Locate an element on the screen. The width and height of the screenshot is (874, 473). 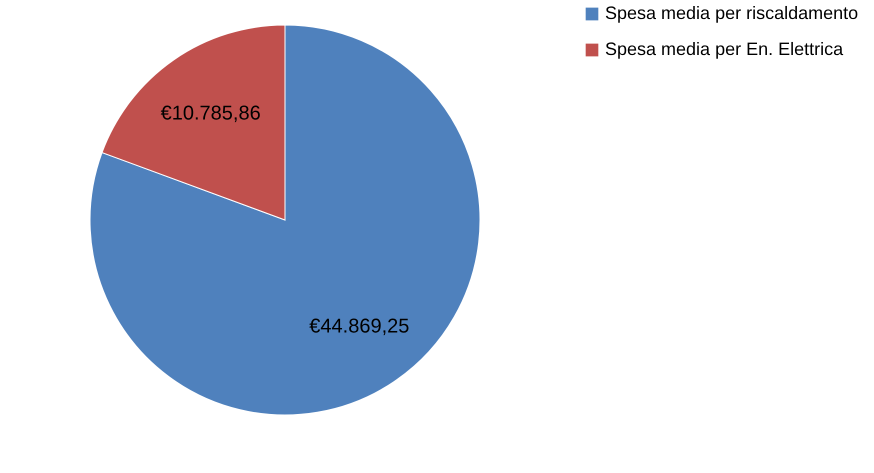
data-label: €10.785,86 is located at coordinates (210, 113).